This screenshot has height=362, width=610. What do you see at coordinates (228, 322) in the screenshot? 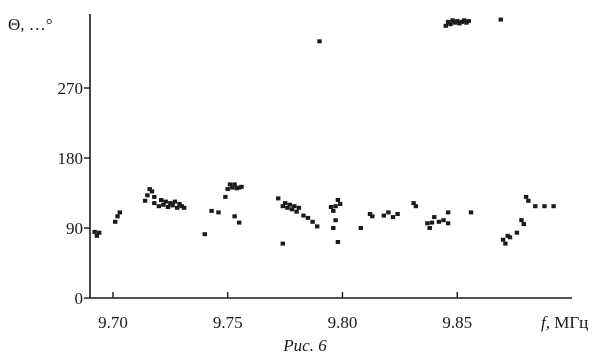
I see `x-tick-label: 9.75` at bounding box center [228, 322].